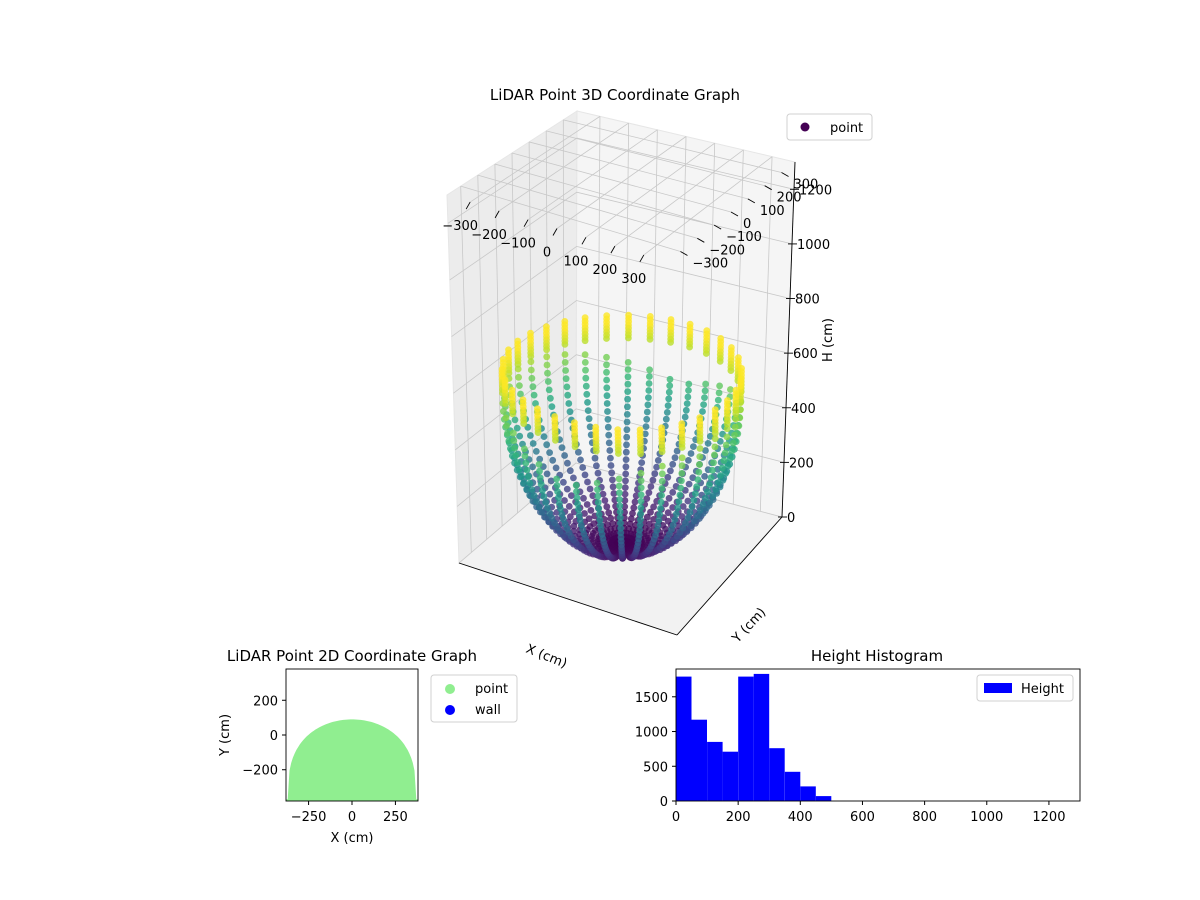 This screenshot has width=1200, height=900. What do you see at coordinates (772, 211) in the screenshot?
I see `chart-3d-ytick-label: 100` at bounding box center [772, 211].